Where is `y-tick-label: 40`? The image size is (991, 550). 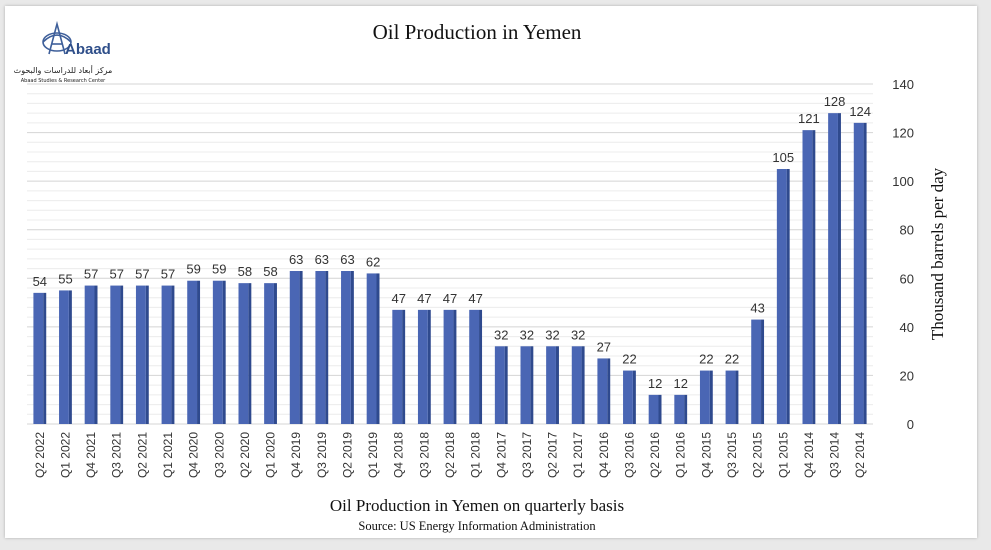 y-tick-label: 40 is located at coordinates (907, 327).